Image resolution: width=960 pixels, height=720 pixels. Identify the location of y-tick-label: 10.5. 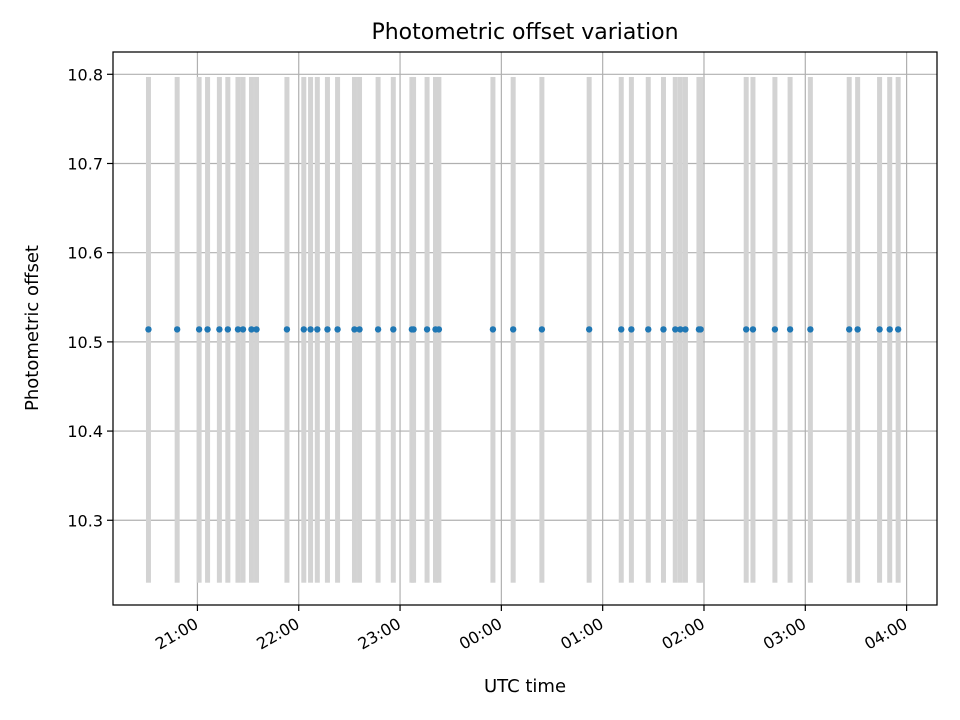
(85, 342).